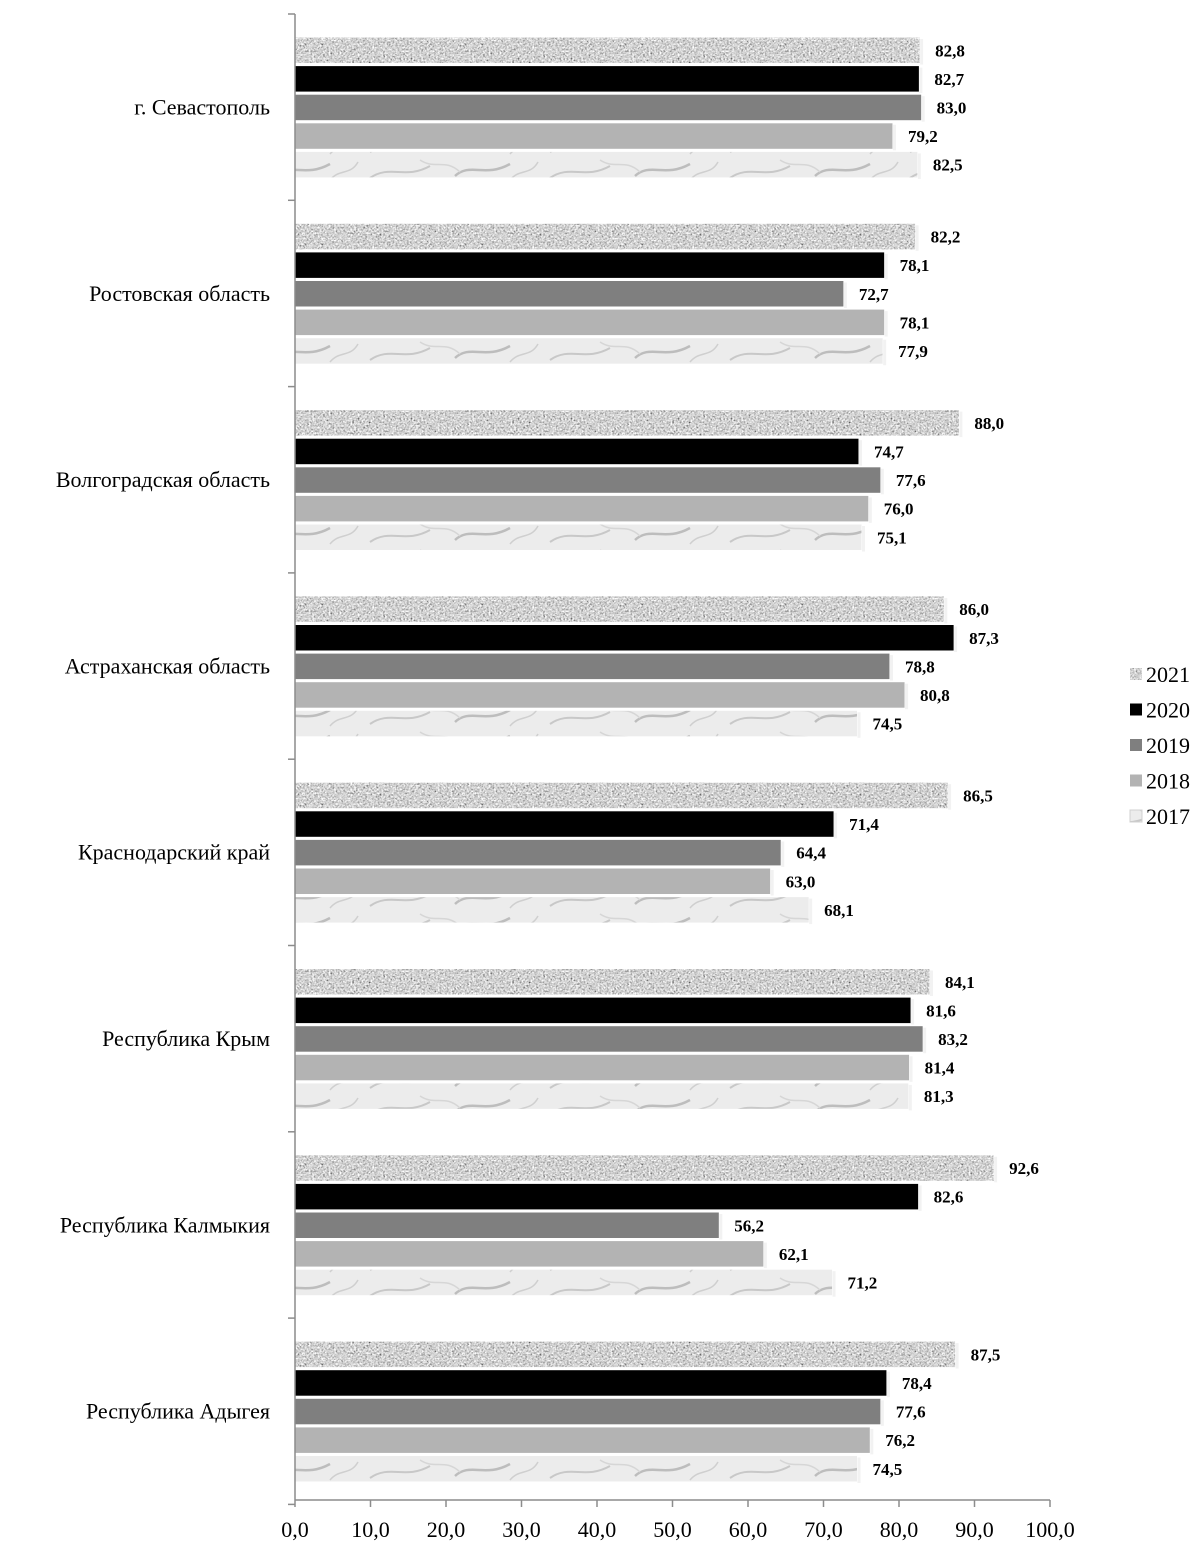 This screenshot has width=1198, height=1546. Describe the element at coordinates (370, 1529) in the screenshot. I see `x-tick-label: 10,0` at that location.